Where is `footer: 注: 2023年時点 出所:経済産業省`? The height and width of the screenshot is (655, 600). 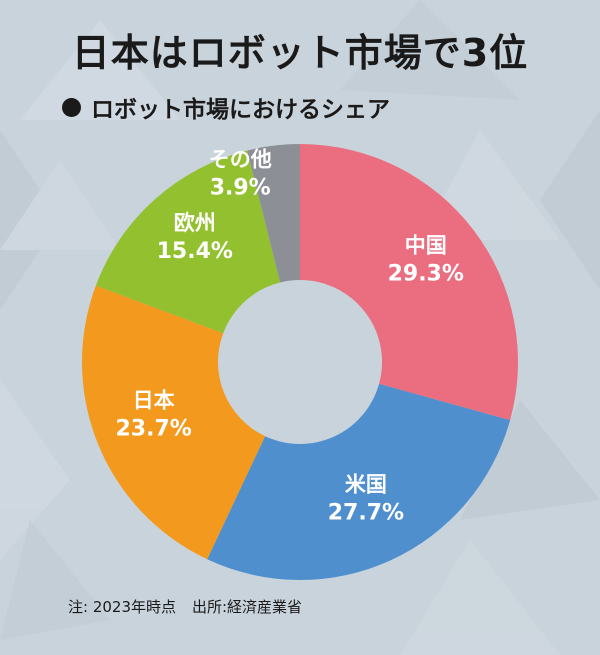
footer: 注: 2023年時点 出所:経済産業省 is located at coordinates (185, 606).